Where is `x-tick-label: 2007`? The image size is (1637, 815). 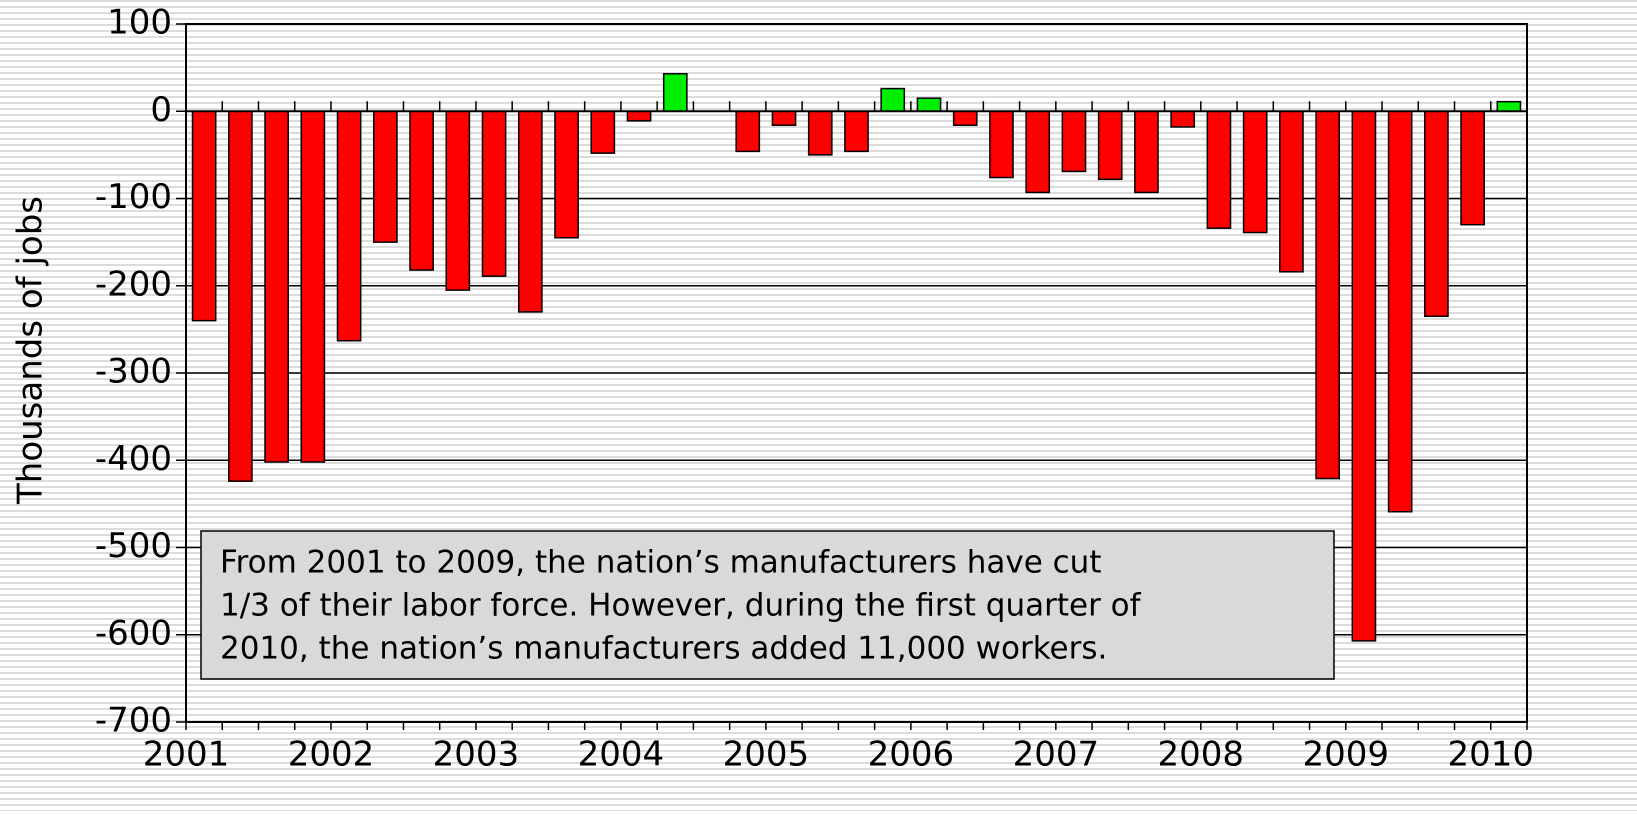 x-tick-label: 2007 is located at coordinates (1056, 755).